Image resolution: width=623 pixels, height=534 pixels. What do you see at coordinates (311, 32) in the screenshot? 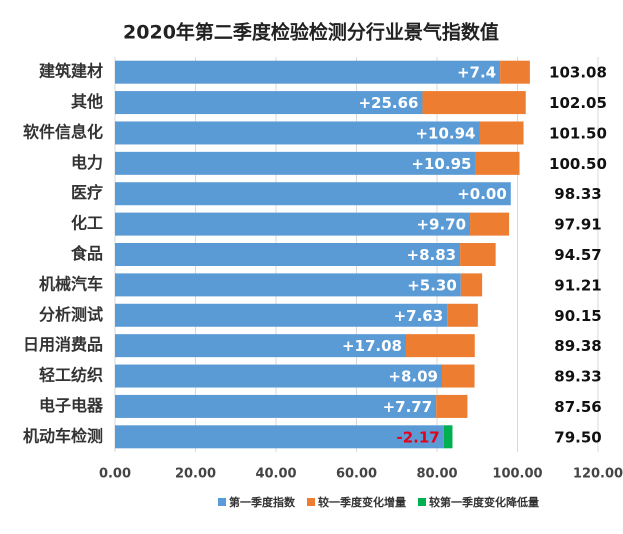
I see `chart-title: 2020年第二季度检验检测分行业景气指数值` at bounding box center [311, 32].